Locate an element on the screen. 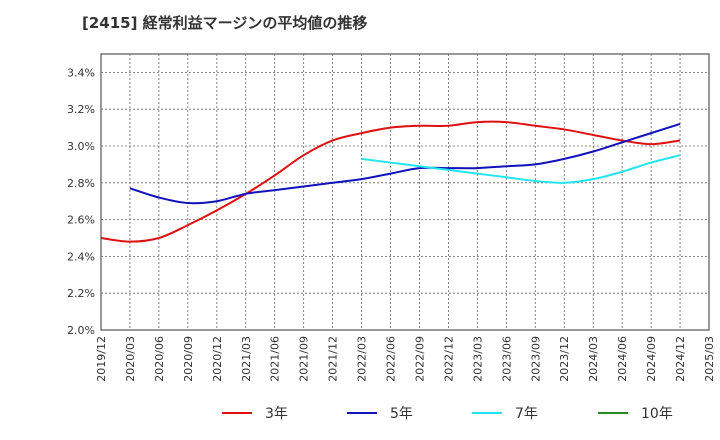  x-tick-label: 2021/03 is located at coordinates (246, 359).